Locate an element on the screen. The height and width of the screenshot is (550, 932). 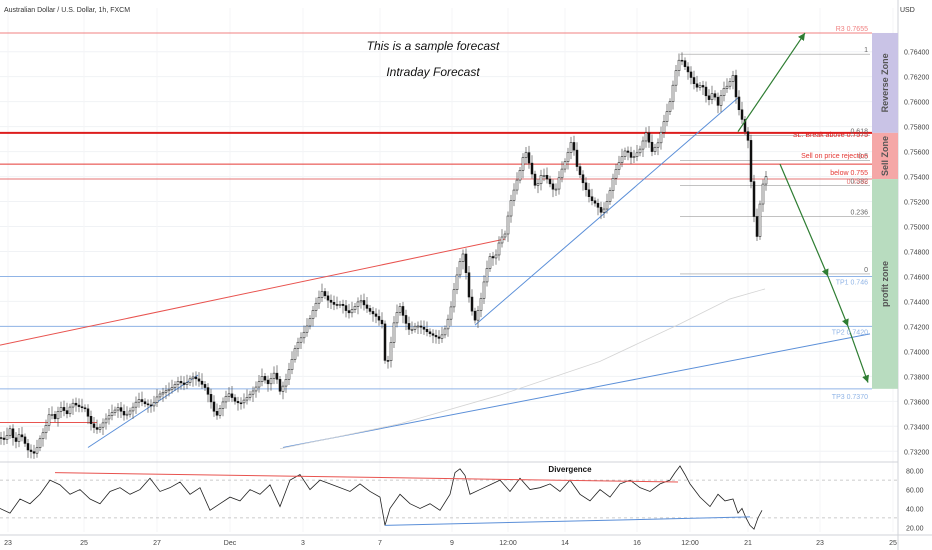
time-tick-label: 23 is located at coordinates (8, 543).